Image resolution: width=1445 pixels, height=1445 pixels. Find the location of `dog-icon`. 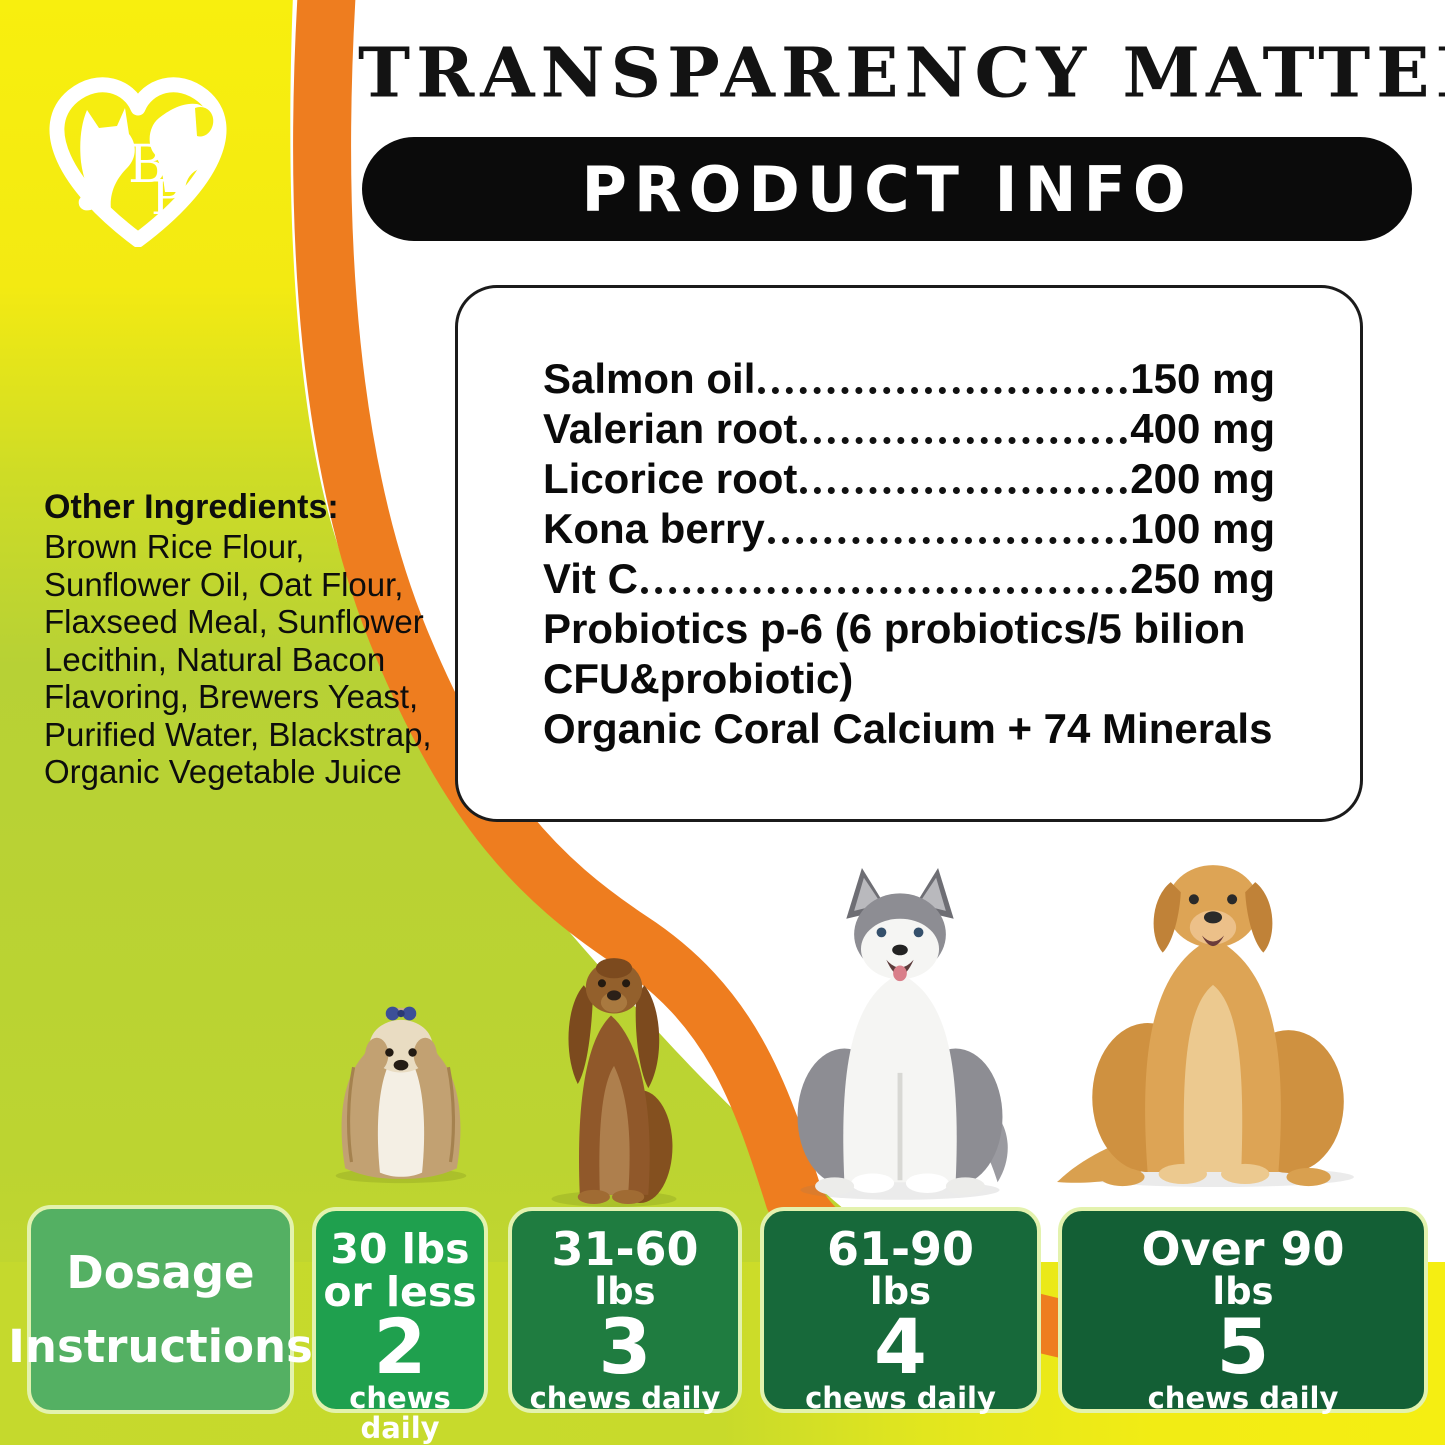

dog-icon is located at coordinates (183, 147).